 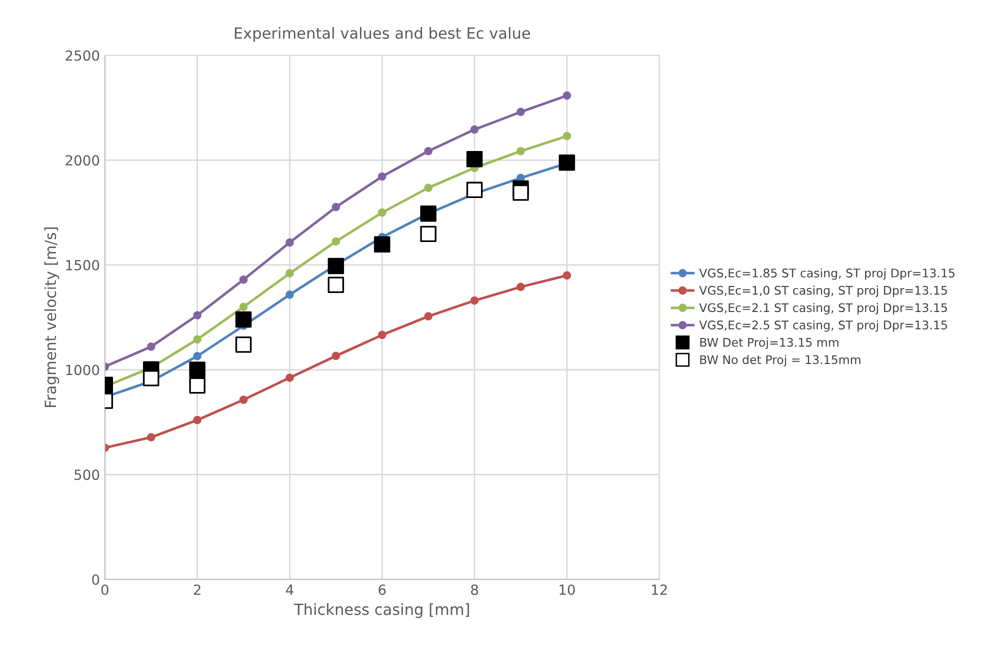 What do you see at coordinates (52, 318) in the screenshot?
I see `y-axis-title: Fragment velocity [m/s]` at bounding box center [52, 318].